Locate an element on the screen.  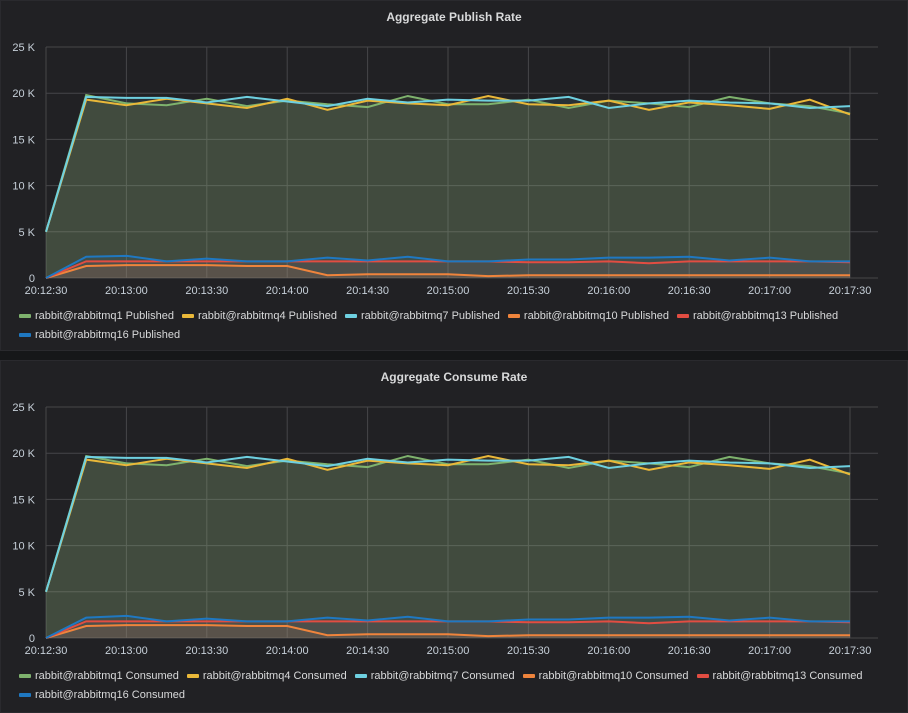
legend-item: rabbit@rabbitmq13 Consumed is located at coordinates (779, 676).